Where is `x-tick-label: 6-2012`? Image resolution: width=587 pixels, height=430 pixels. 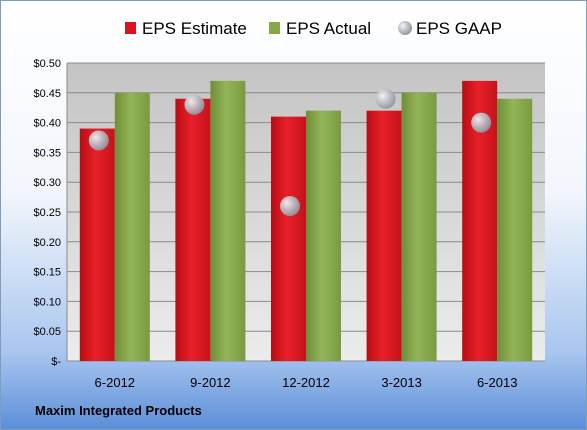
x-tick-label: 6-2012 is located at coordinates (115, 382).